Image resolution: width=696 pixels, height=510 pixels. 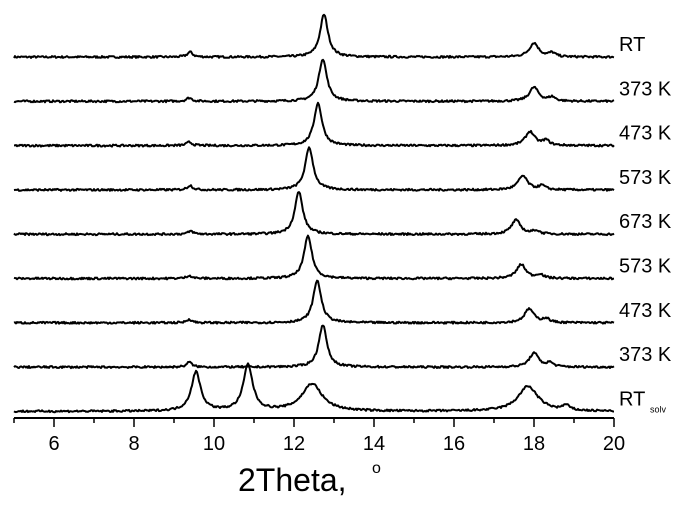 What do you see at coordinates (214, 444) in the screenshot?
I see `x-tick-label: 10` at bounding box center [214, 444].